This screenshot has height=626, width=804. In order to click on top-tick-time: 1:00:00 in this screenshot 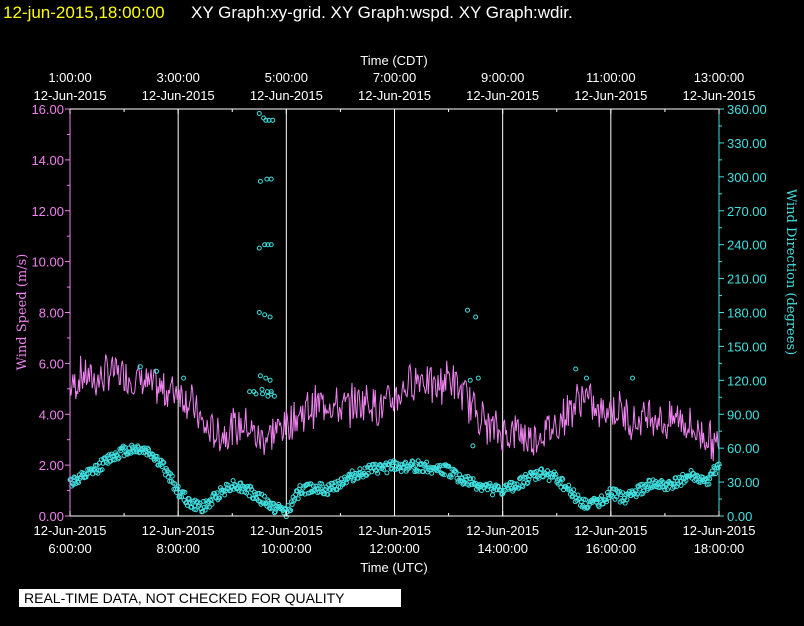, I will do `click(69, 77)`.